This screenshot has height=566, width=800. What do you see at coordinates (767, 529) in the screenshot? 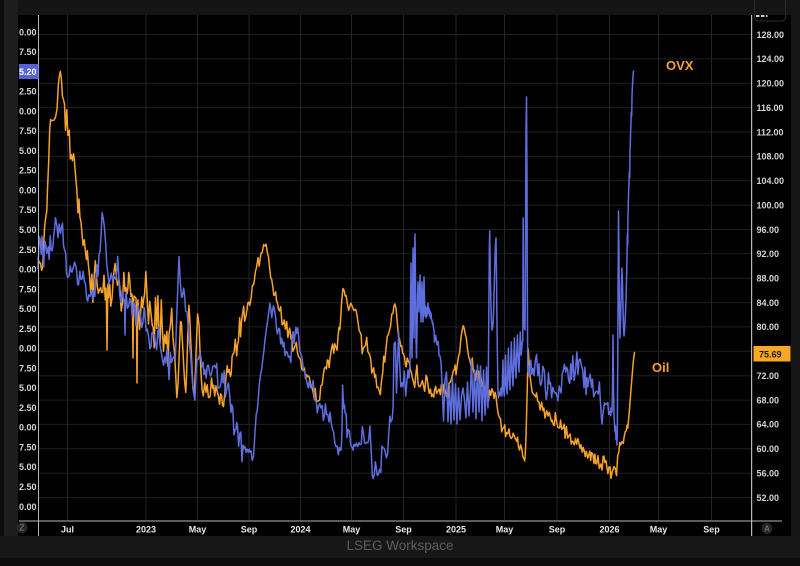
I see `svg-text: A` at bounding box center [767, 529].